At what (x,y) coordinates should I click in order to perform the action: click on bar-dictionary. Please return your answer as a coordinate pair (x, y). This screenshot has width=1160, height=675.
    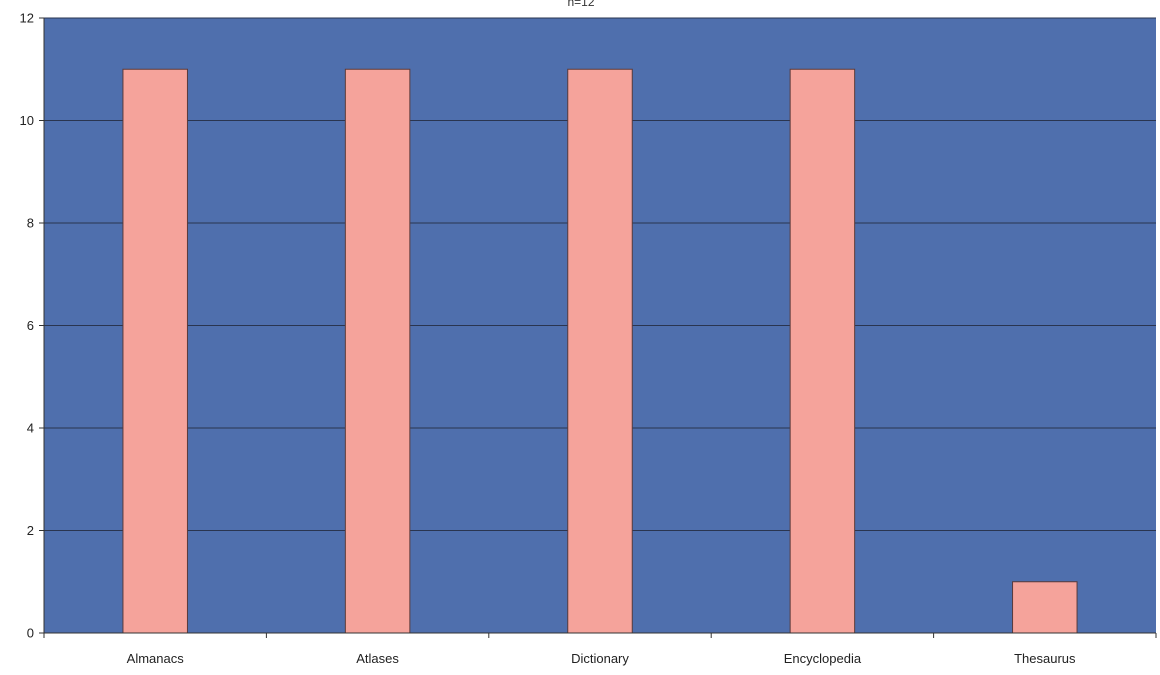
    Looking at the image, I should click on (600, 351).